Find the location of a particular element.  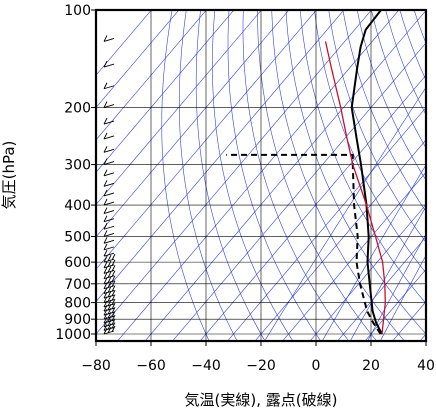

x-axis-label: 気温(実線), 露点(破線) is located at coordinates (261, 400).